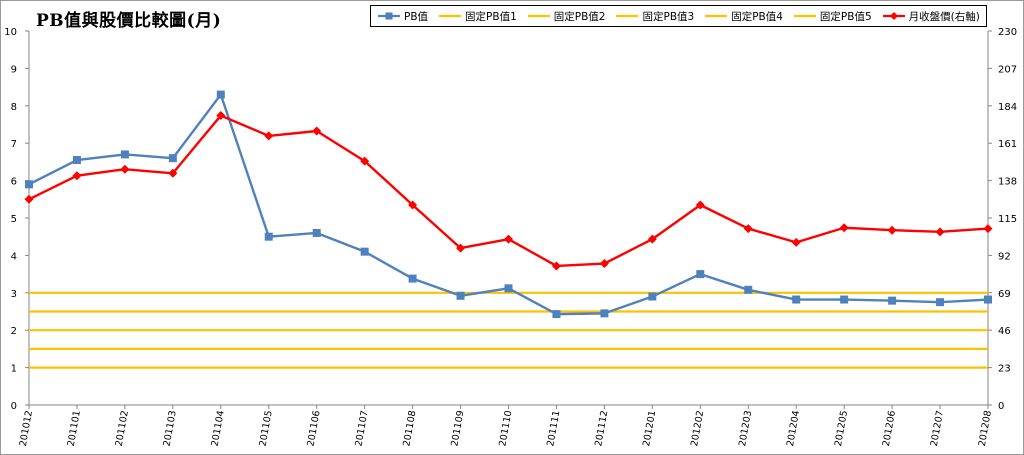  What do you see at coordinates (361, 429) in the screenshot?
I see `x-axis-tick-label: 201107` at bounding box center [361, 429].